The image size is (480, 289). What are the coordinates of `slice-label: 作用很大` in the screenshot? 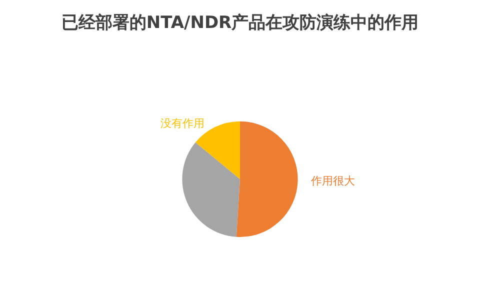 It's located at (332, 181).